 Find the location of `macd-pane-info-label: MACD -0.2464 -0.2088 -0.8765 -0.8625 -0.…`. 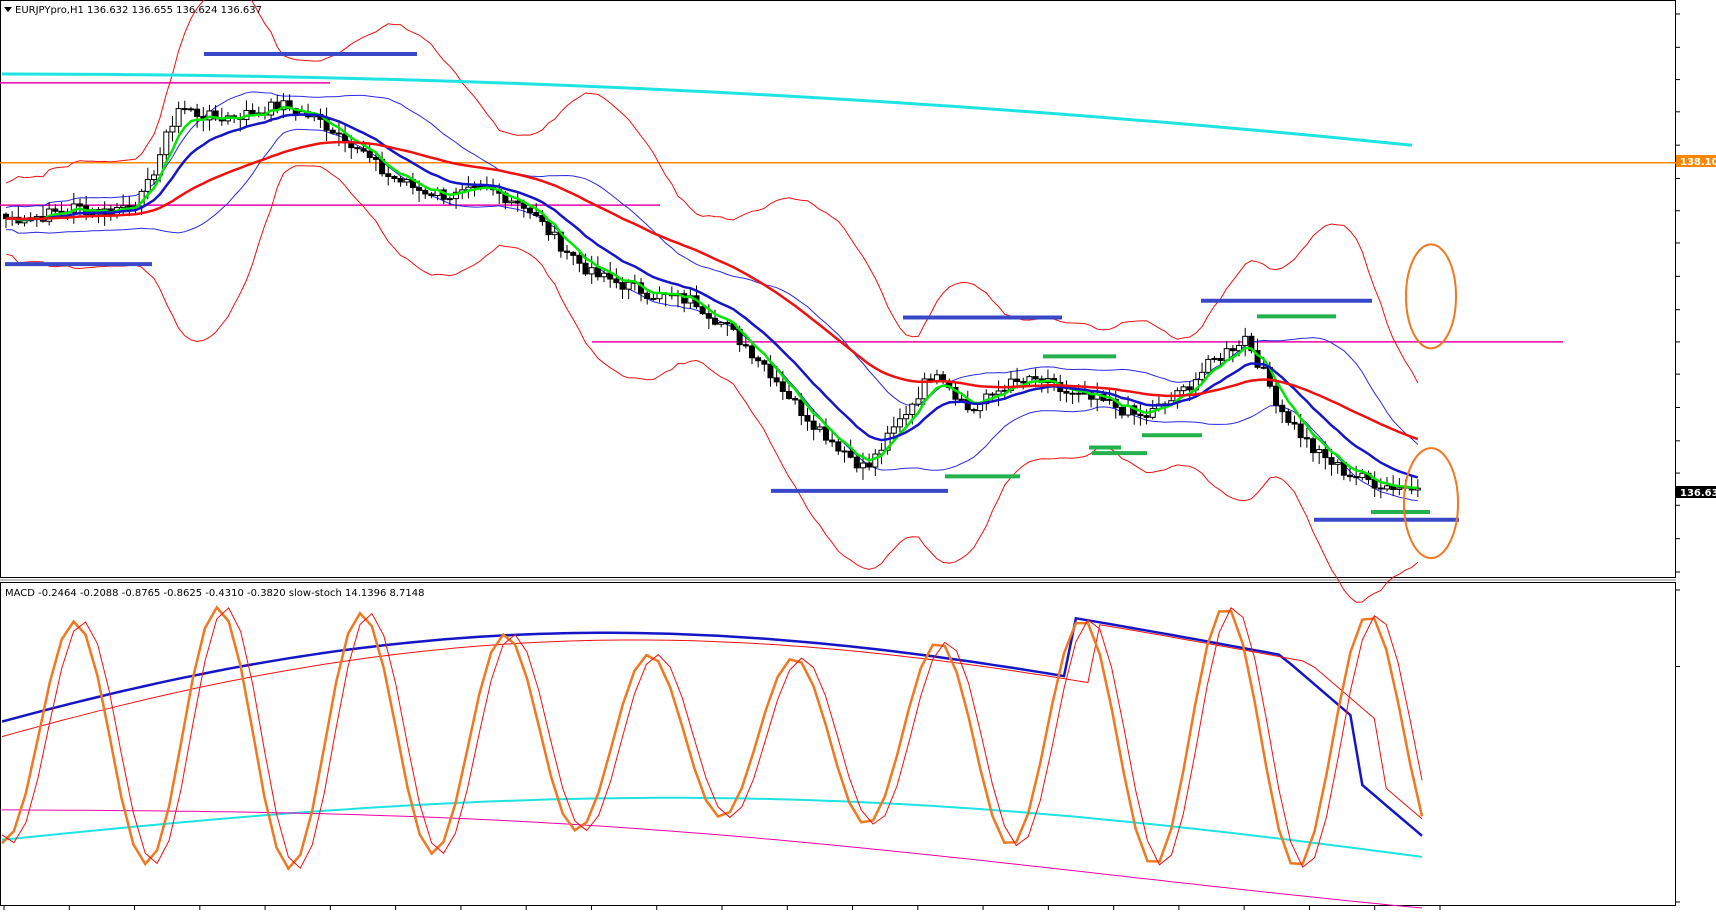

macd-pane-info-label: MACD -0.2464 -0.2088 -0.8765 -0.8625 -0.… is located at coordinates (215, 593).